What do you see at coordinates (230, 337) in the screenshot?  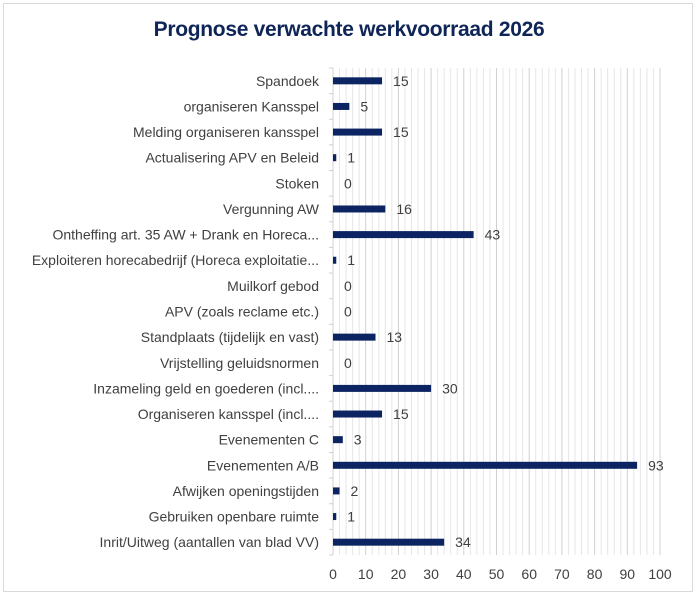 I see `category-label: Standplaats (tijdelijk en vast)` at bounding box center [230, 337].